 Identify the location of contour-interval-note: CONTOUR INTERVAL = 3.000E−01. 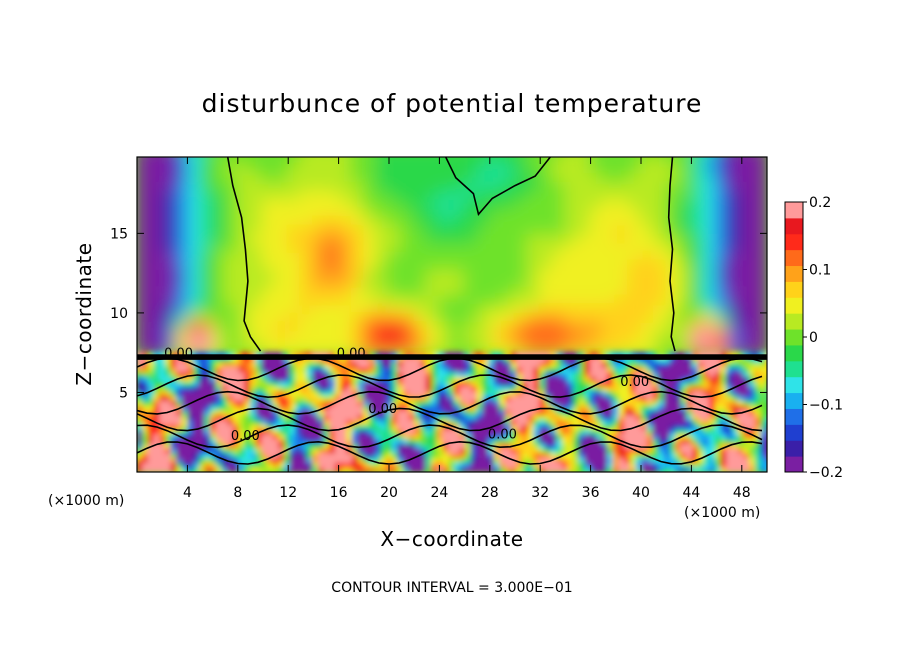
(451, 588).